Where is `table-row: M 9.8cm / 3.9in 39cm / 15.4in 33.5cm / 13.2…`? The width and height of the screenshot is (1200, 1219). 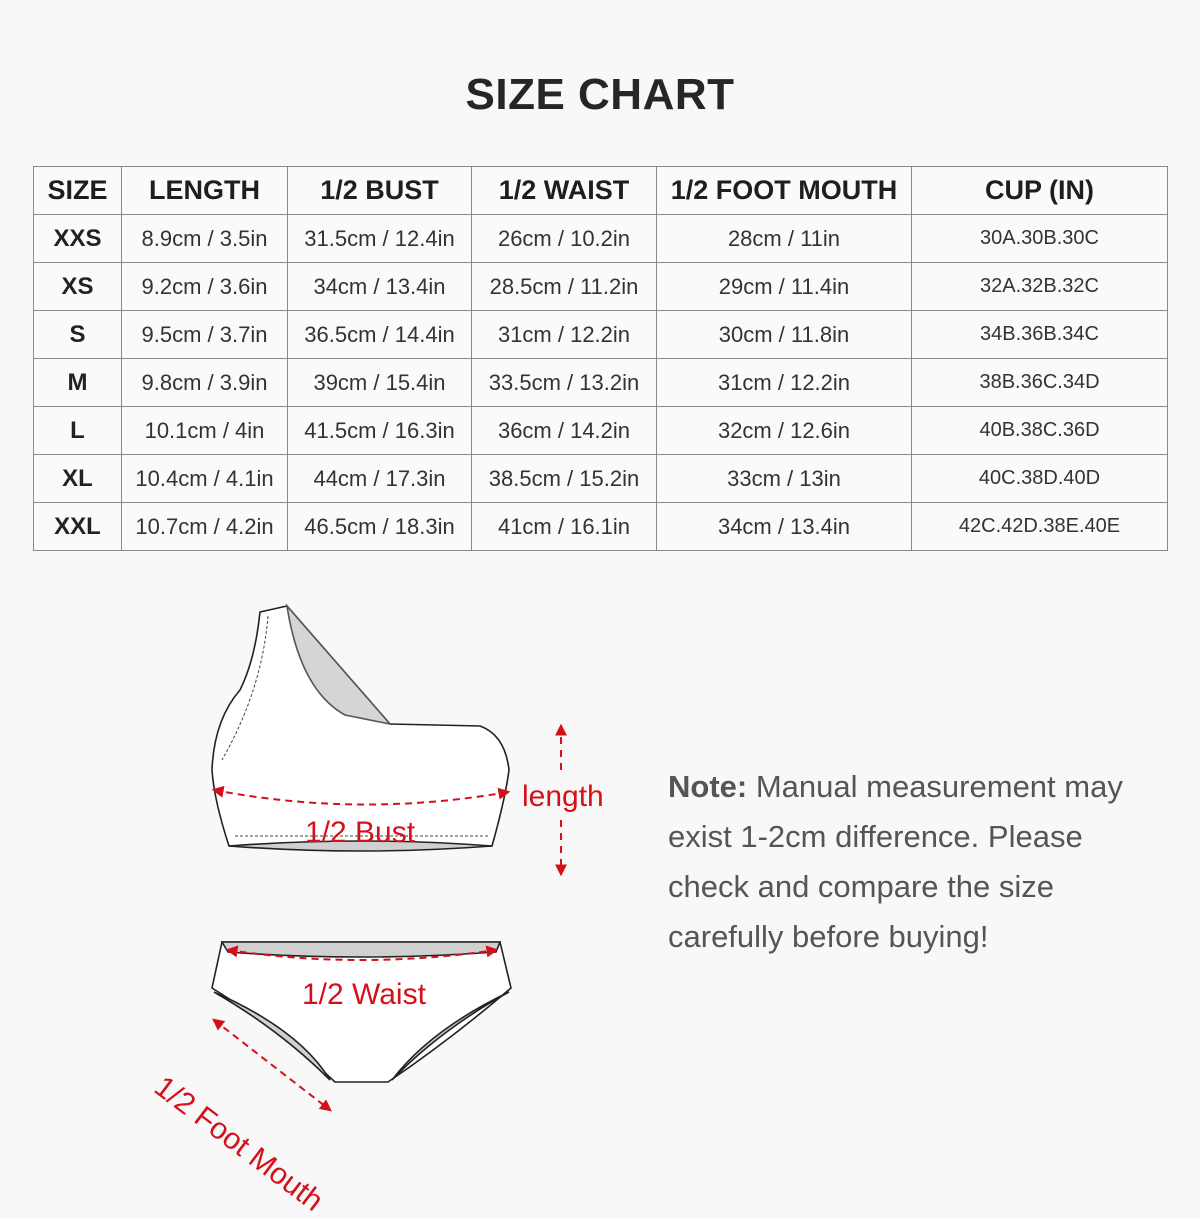 table-row: M 9.8cm / 3.9in 39cm / 15.4in 33.5cm / 13.2… is located at coordinates (600, 382).